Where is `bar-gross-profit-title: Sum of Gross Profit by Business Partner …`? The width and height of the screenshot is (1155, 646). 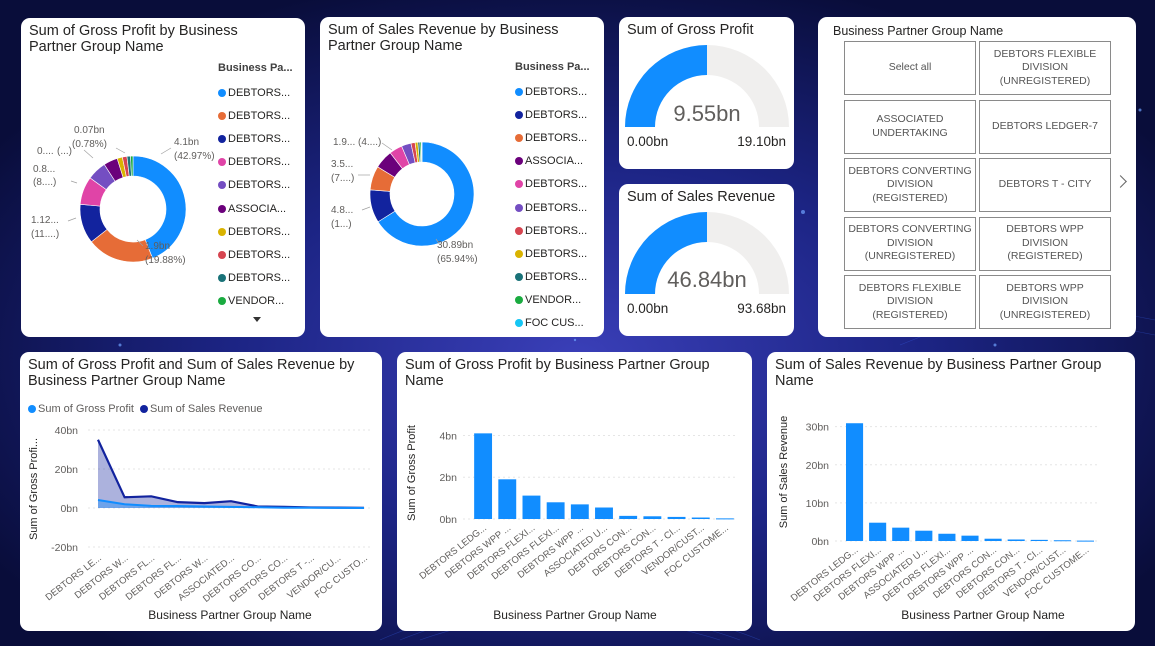
bar-gross-profit-title: Sum of Gross Profit by Business Partner … is located at coordinates (557, 373).